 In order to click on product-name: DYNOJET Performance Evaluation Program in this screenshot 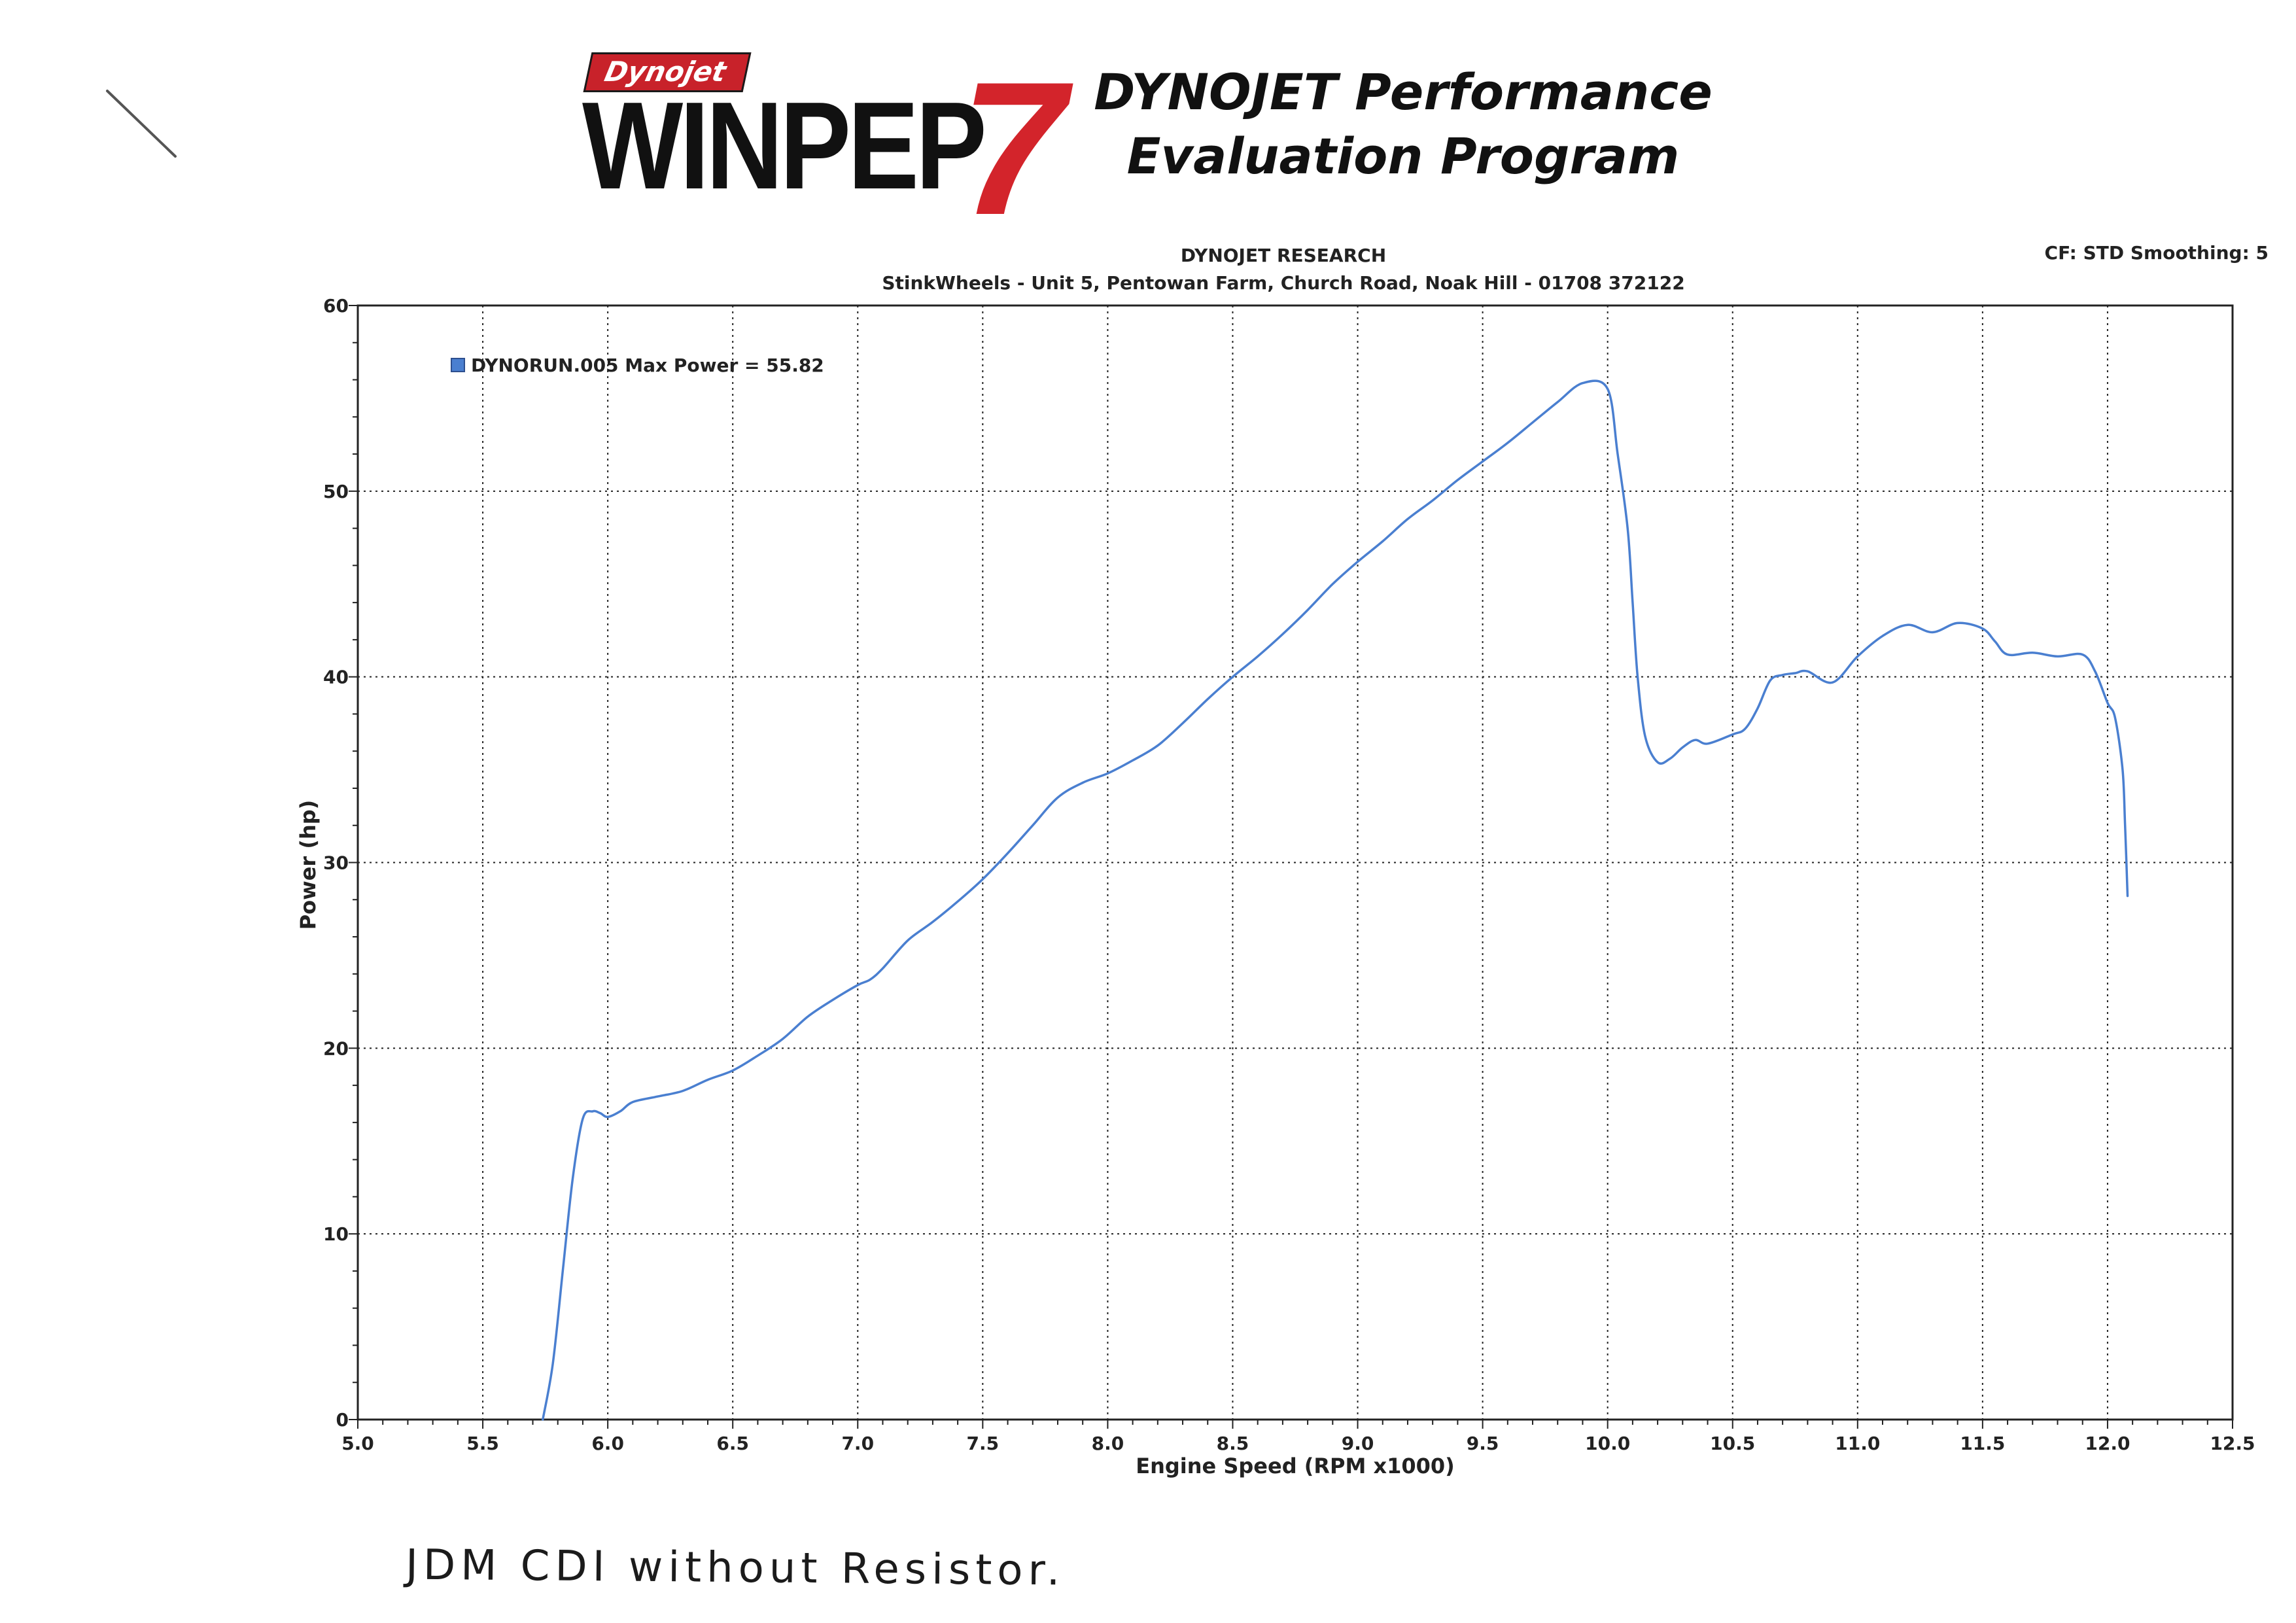, I will do `click(1403, 124)`.